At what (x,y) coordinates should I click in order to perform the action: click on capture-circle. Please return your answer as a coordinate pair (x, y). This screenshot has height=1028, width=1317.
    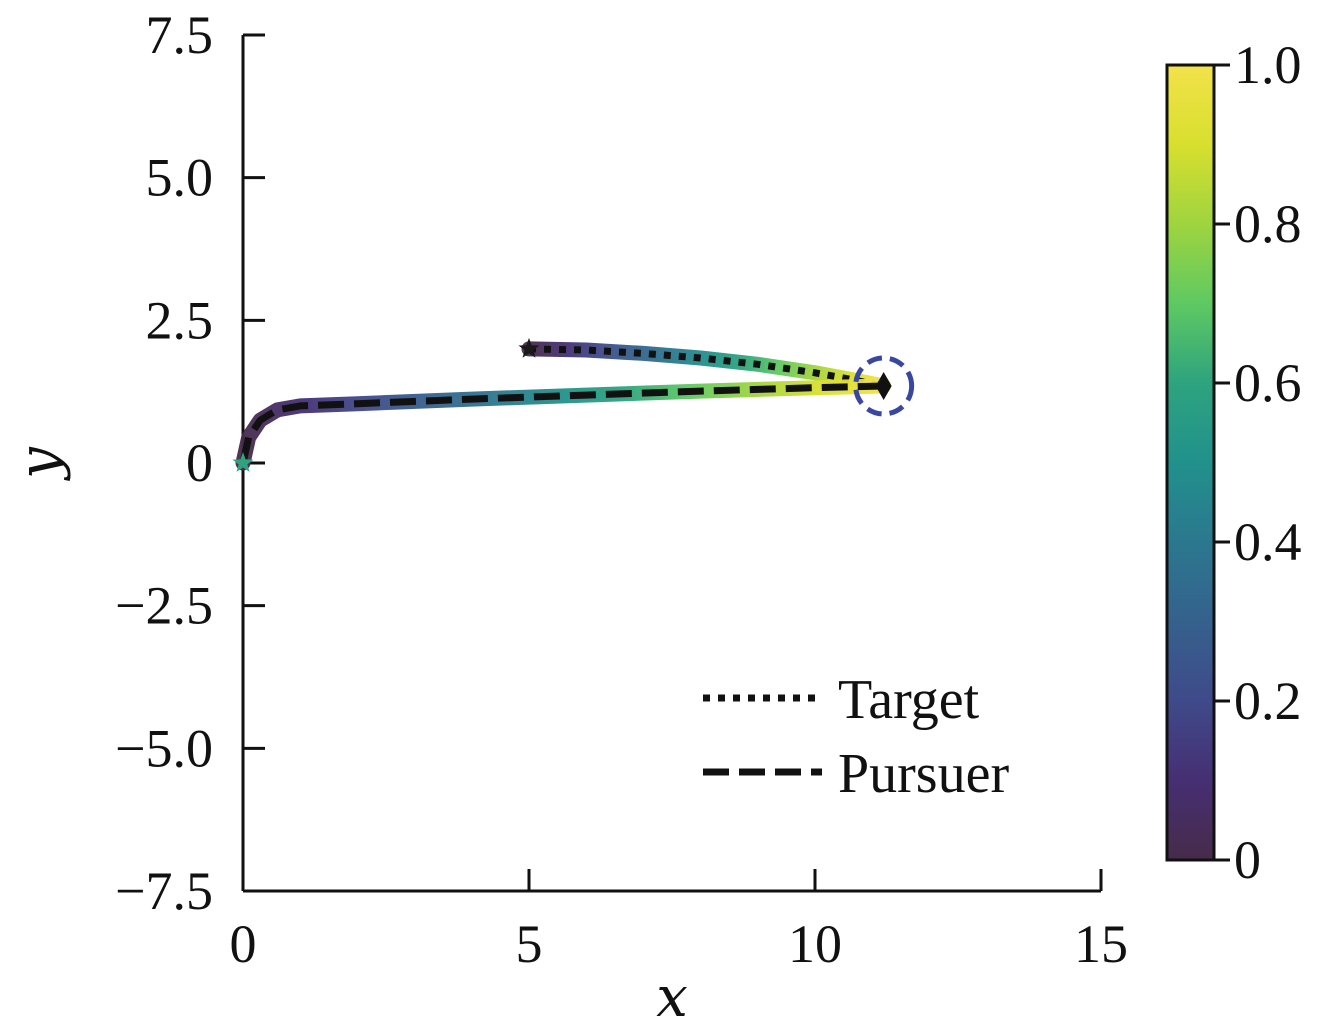
    Looking at the image, I should click on (884, 386).